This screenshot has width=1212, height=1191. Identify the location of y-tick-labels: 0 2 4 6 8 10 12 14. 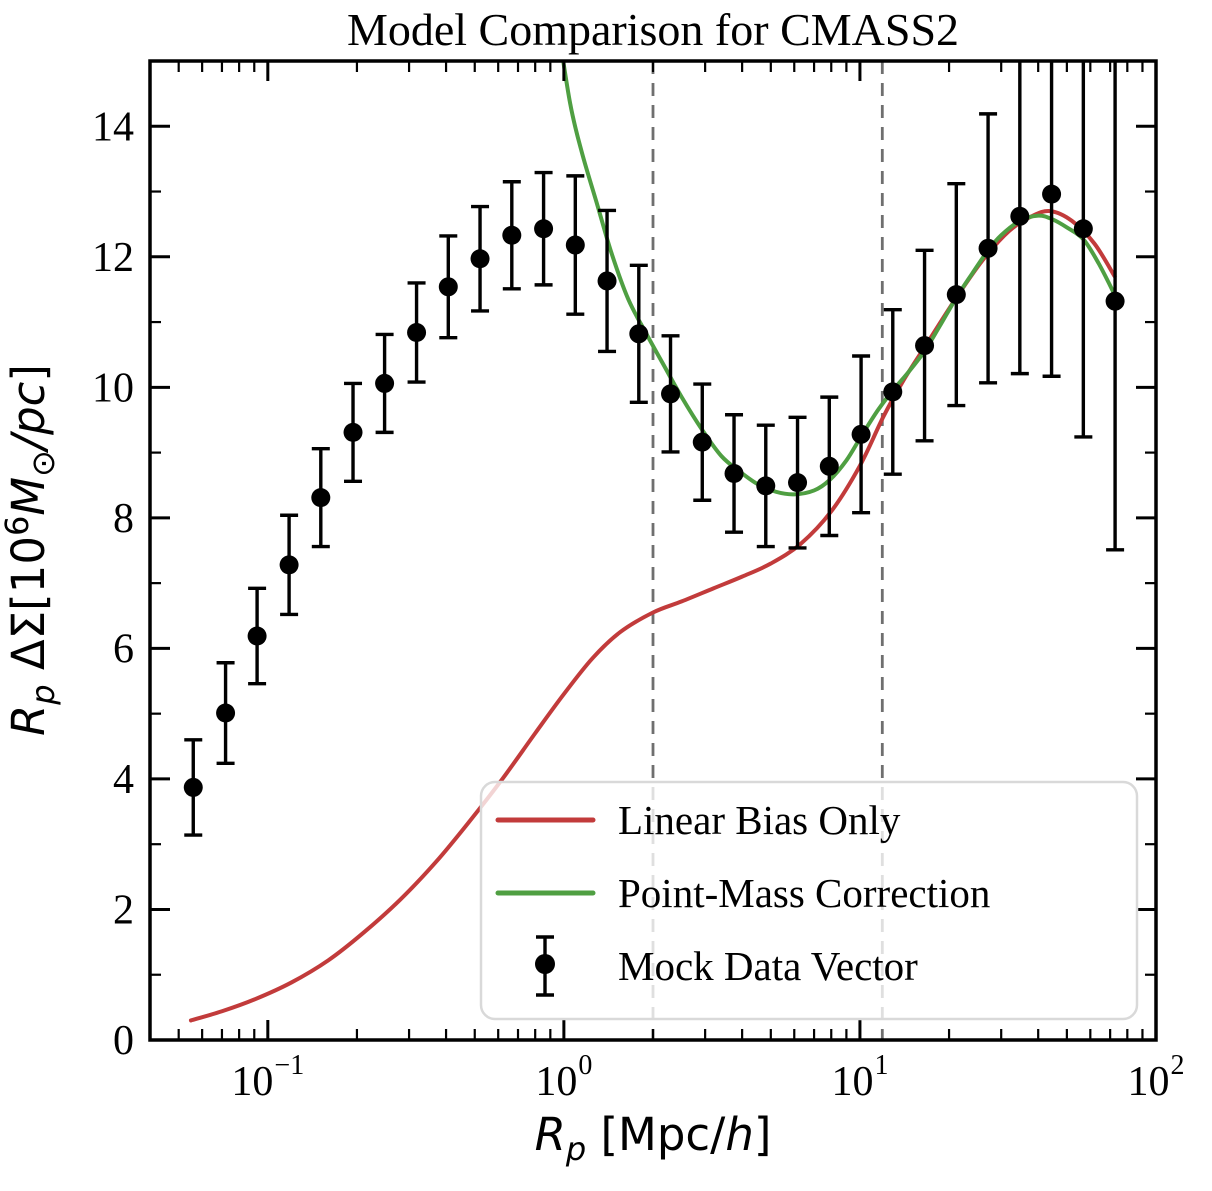
(113, 584).